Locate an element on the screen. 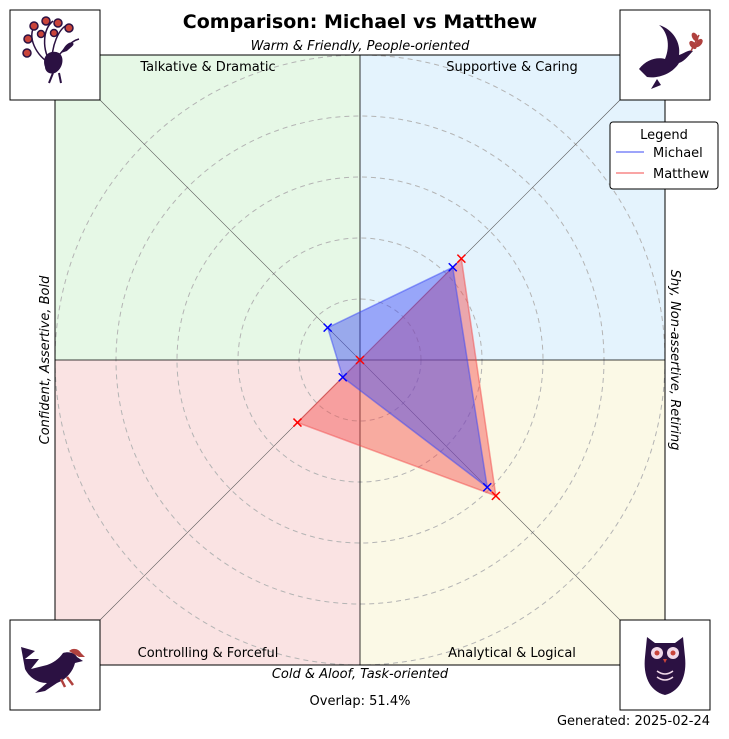 Image resolution: width=729 pixels, height=739 pixels. dove-icon is located at coordinates (665, 55).